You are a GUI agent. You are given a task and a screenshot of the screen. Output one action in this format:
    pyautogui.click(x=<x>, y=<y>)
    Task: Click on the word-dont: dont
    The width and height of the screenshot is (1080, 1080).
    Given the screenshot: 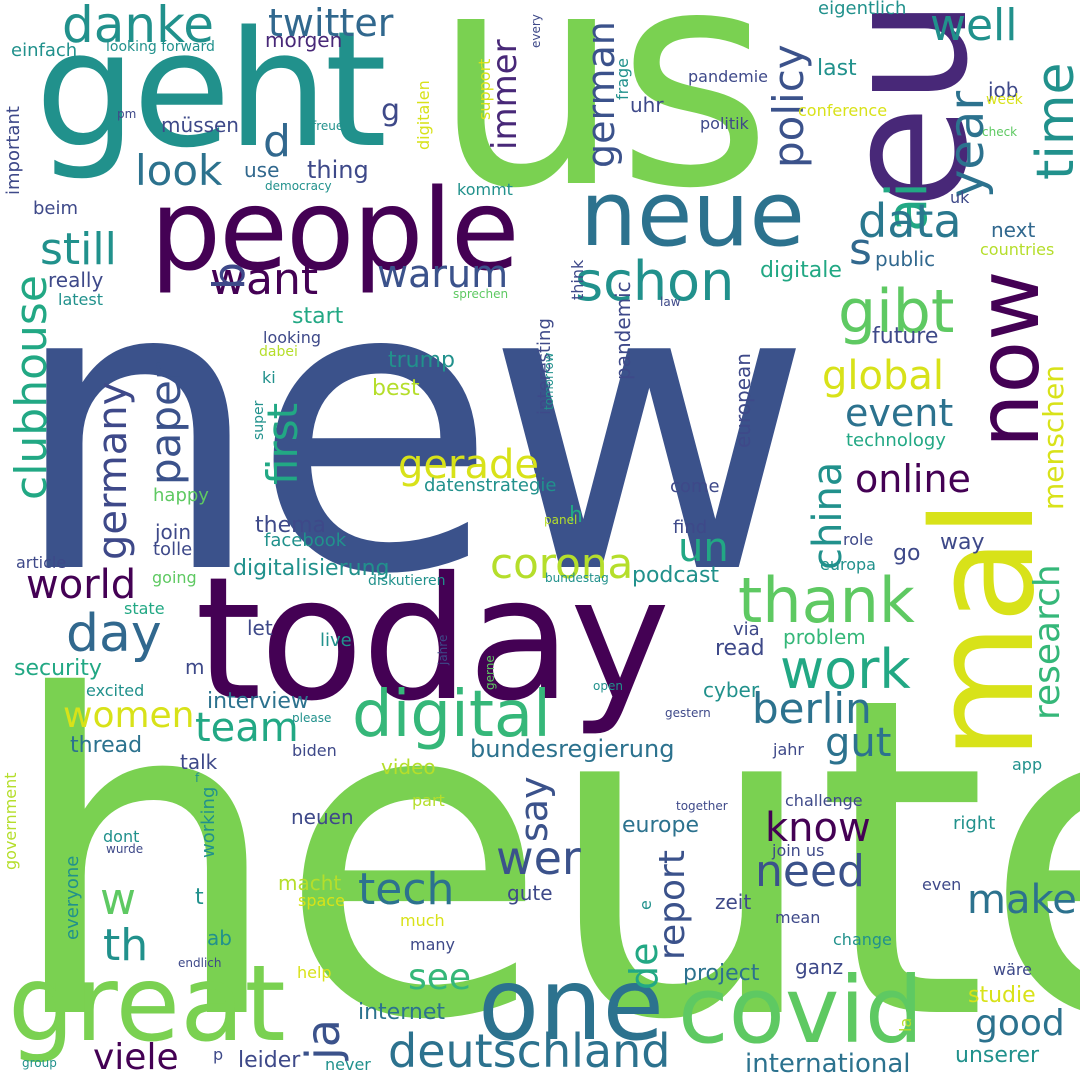 What is the action you would take?
    pyautogui.click(x=121, y=836)
    